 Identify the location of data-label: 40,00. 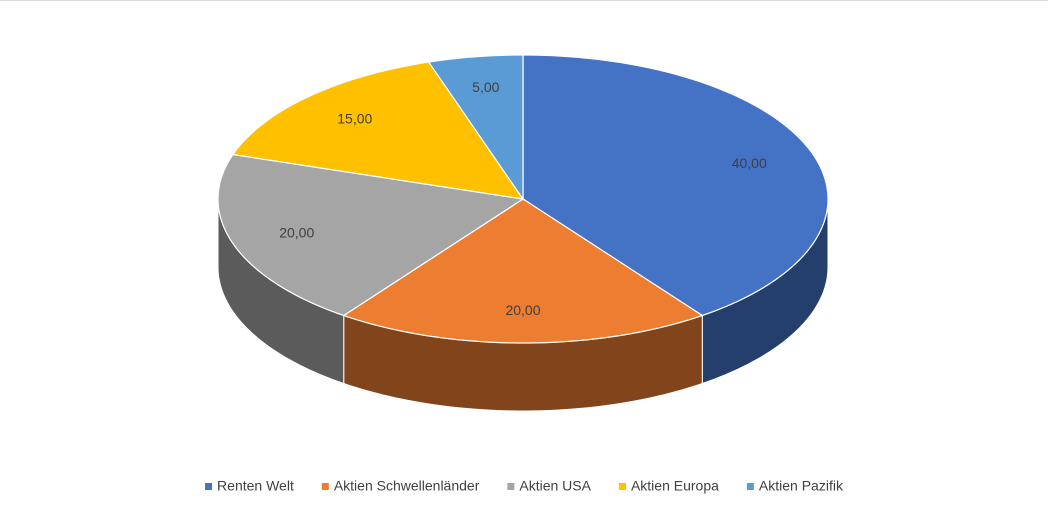
(749, 163).